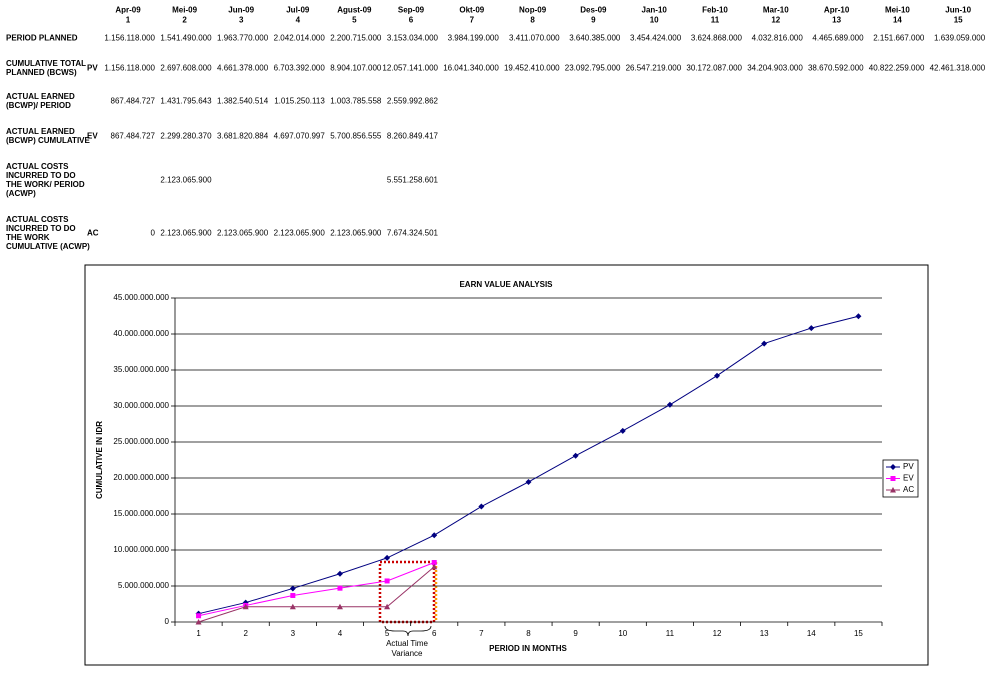 The width and height of the screenshot is (998, 680). What do you see at coordinates (957, 68) in the screenshot?
I see `table-cell: 42.461.318.000` at bounding box center [957, 68].